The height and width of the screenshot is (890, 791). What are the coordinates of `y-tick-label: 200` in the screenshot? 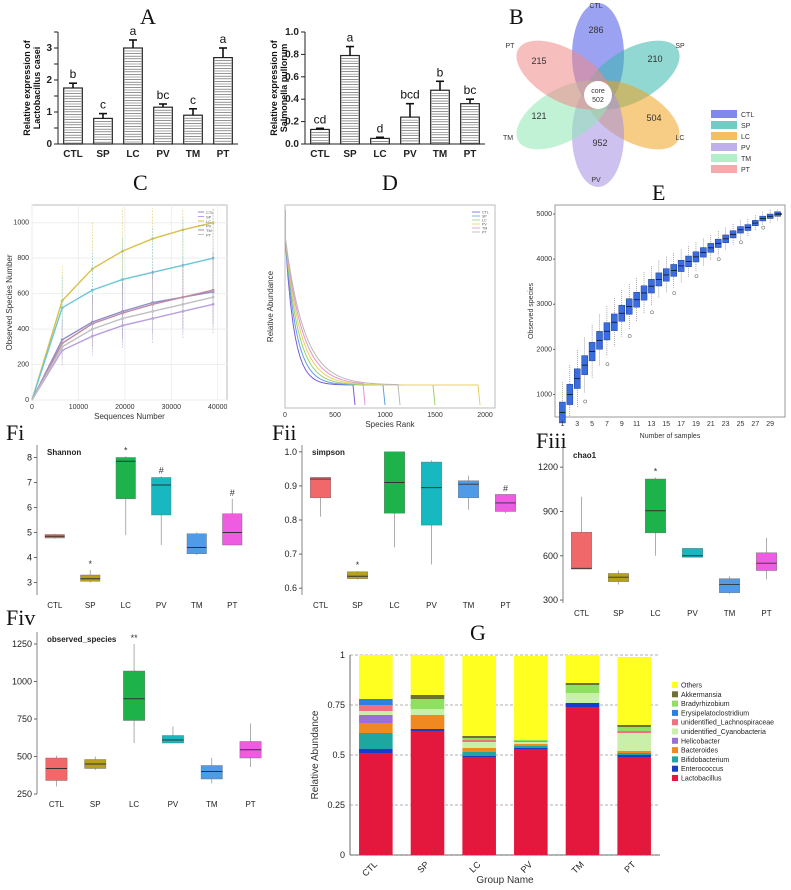 It's located at (23, 365).